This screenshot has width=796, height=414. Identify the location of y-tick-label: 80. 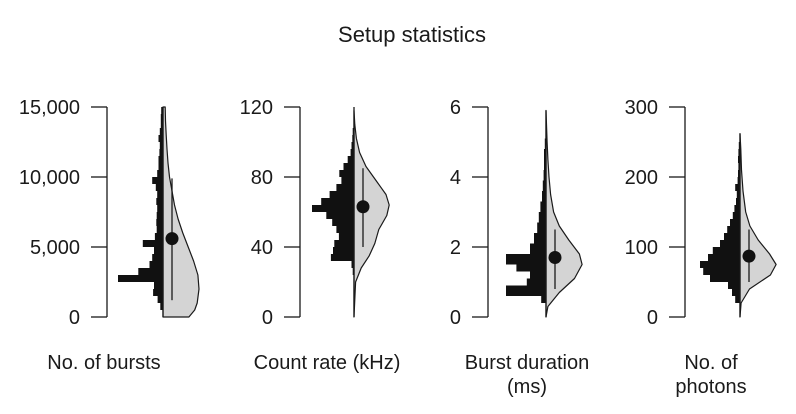
(262, 178).